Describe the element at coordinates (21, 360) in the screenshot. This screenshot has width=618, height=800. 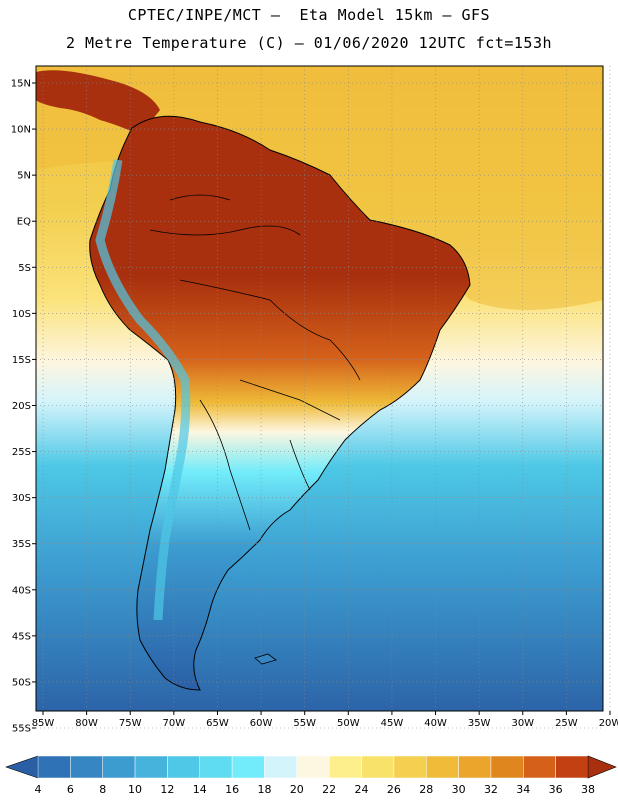
I see `lat-label: 15S` at that location.